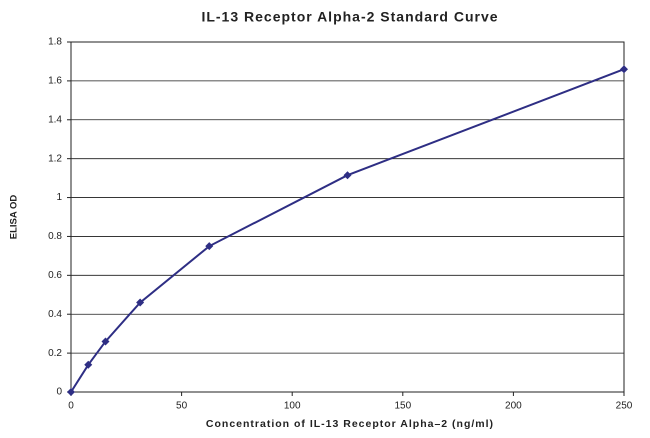  I want to click on y-axis-label: ELISA OD, so click(14, 217).